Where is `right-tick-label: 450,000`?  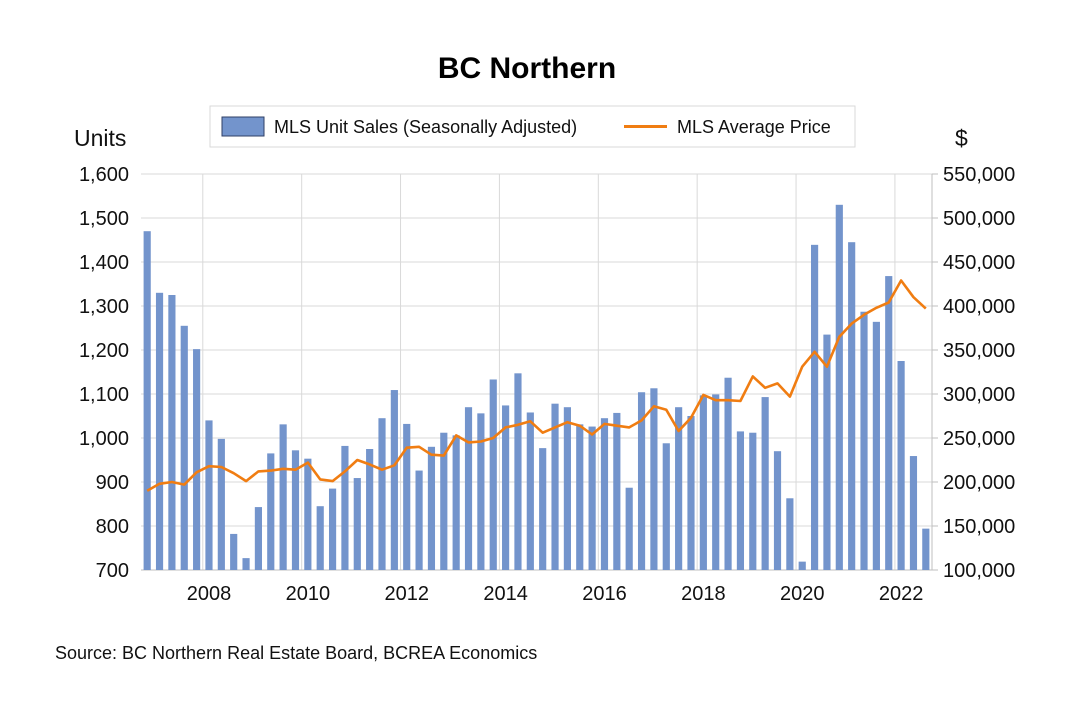
right-tick-label: 450,000 is located at coordinates (979, 263).